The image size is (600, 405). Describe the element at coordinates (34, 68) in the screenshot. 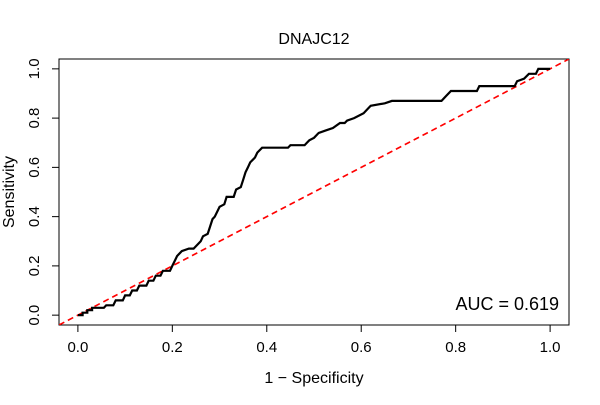

I see `y-tick-label: 1.0` at that location.